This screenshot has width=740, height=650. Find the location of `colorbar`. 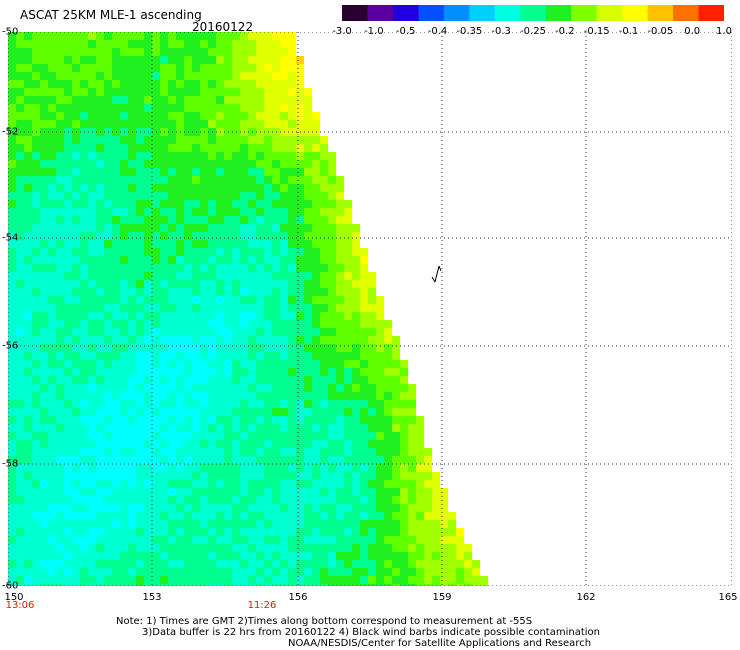

colorbar is located at coordinates (533, 13).